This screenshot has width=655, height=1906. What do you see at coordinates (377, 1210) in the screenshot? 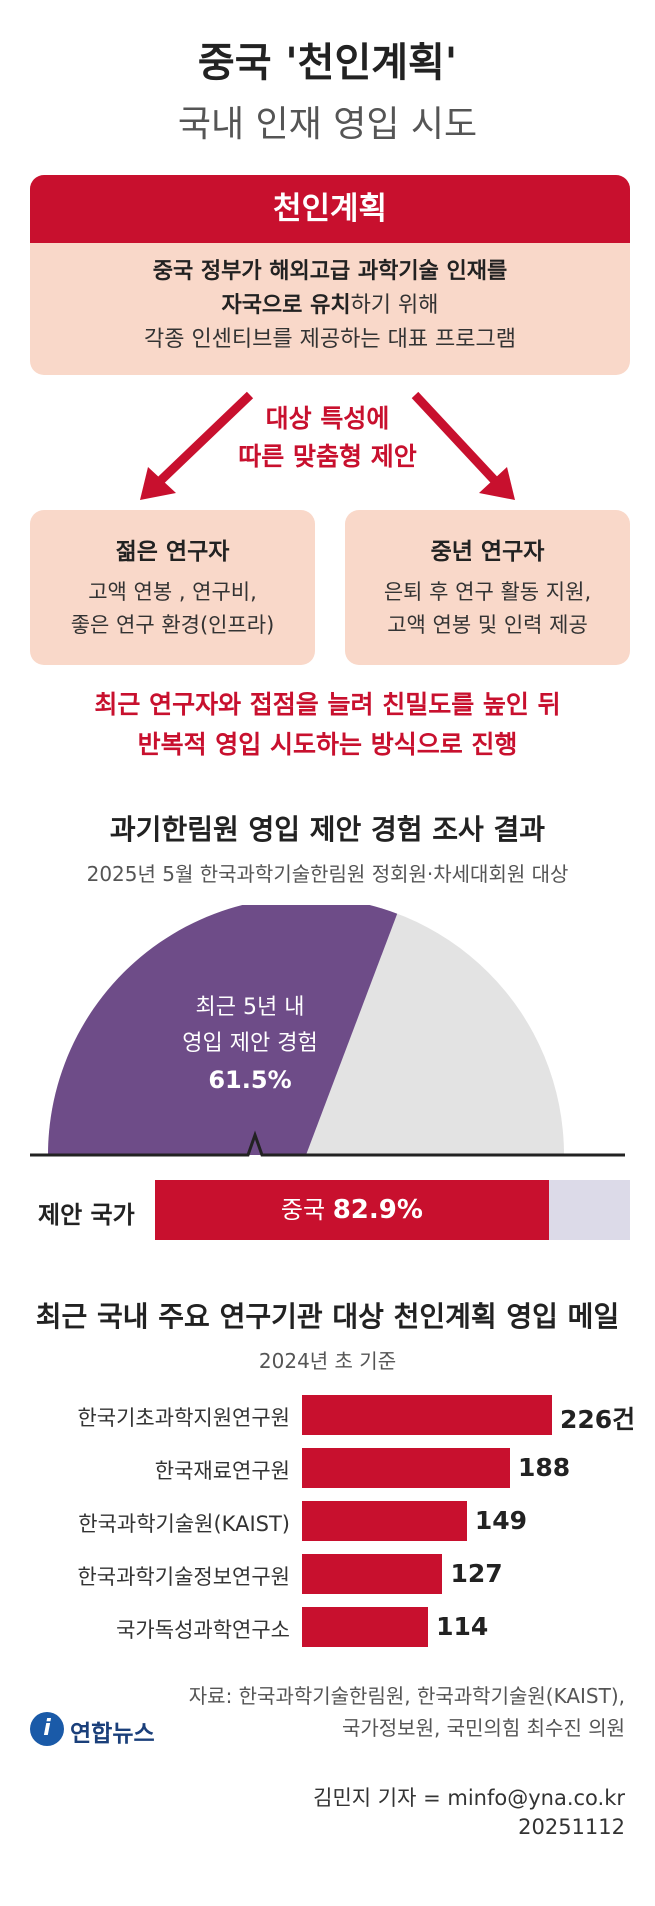
I see `country-pct: 82.9%` at bounding box center [377, 1210].